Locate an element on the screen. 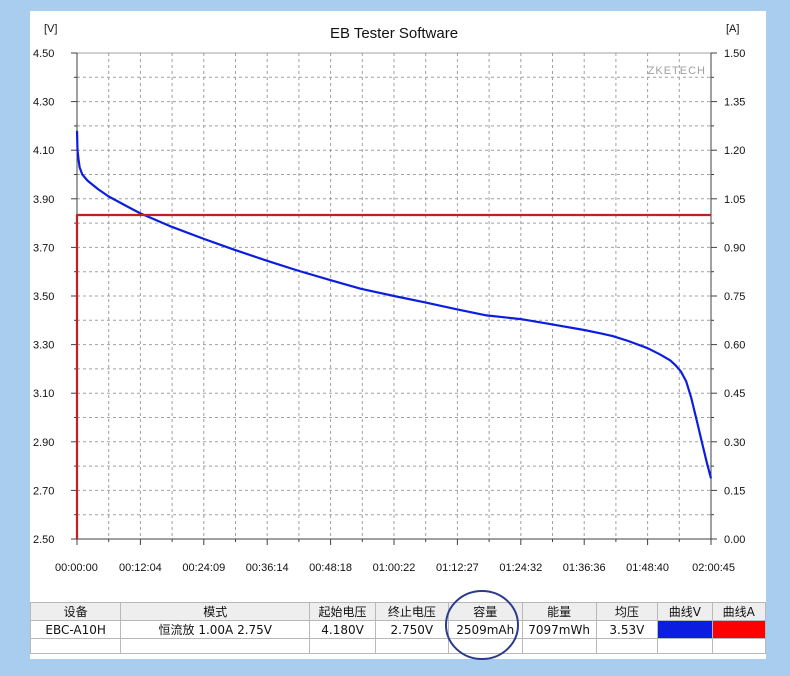 The width and height of the screenshot is (790, 676). header-start-voltage: 起始电压 is located at coordinates (342, 611).